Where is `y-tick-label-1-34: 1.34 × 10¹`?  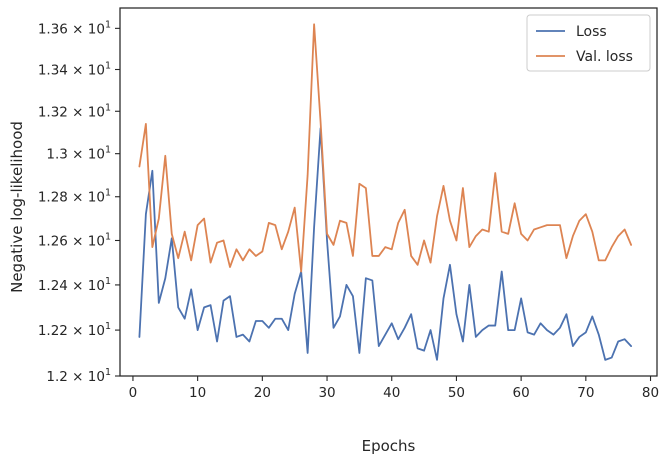 y-tick-label-1-34: 1.34 × 10¹ is located at coordinates (74, 69).